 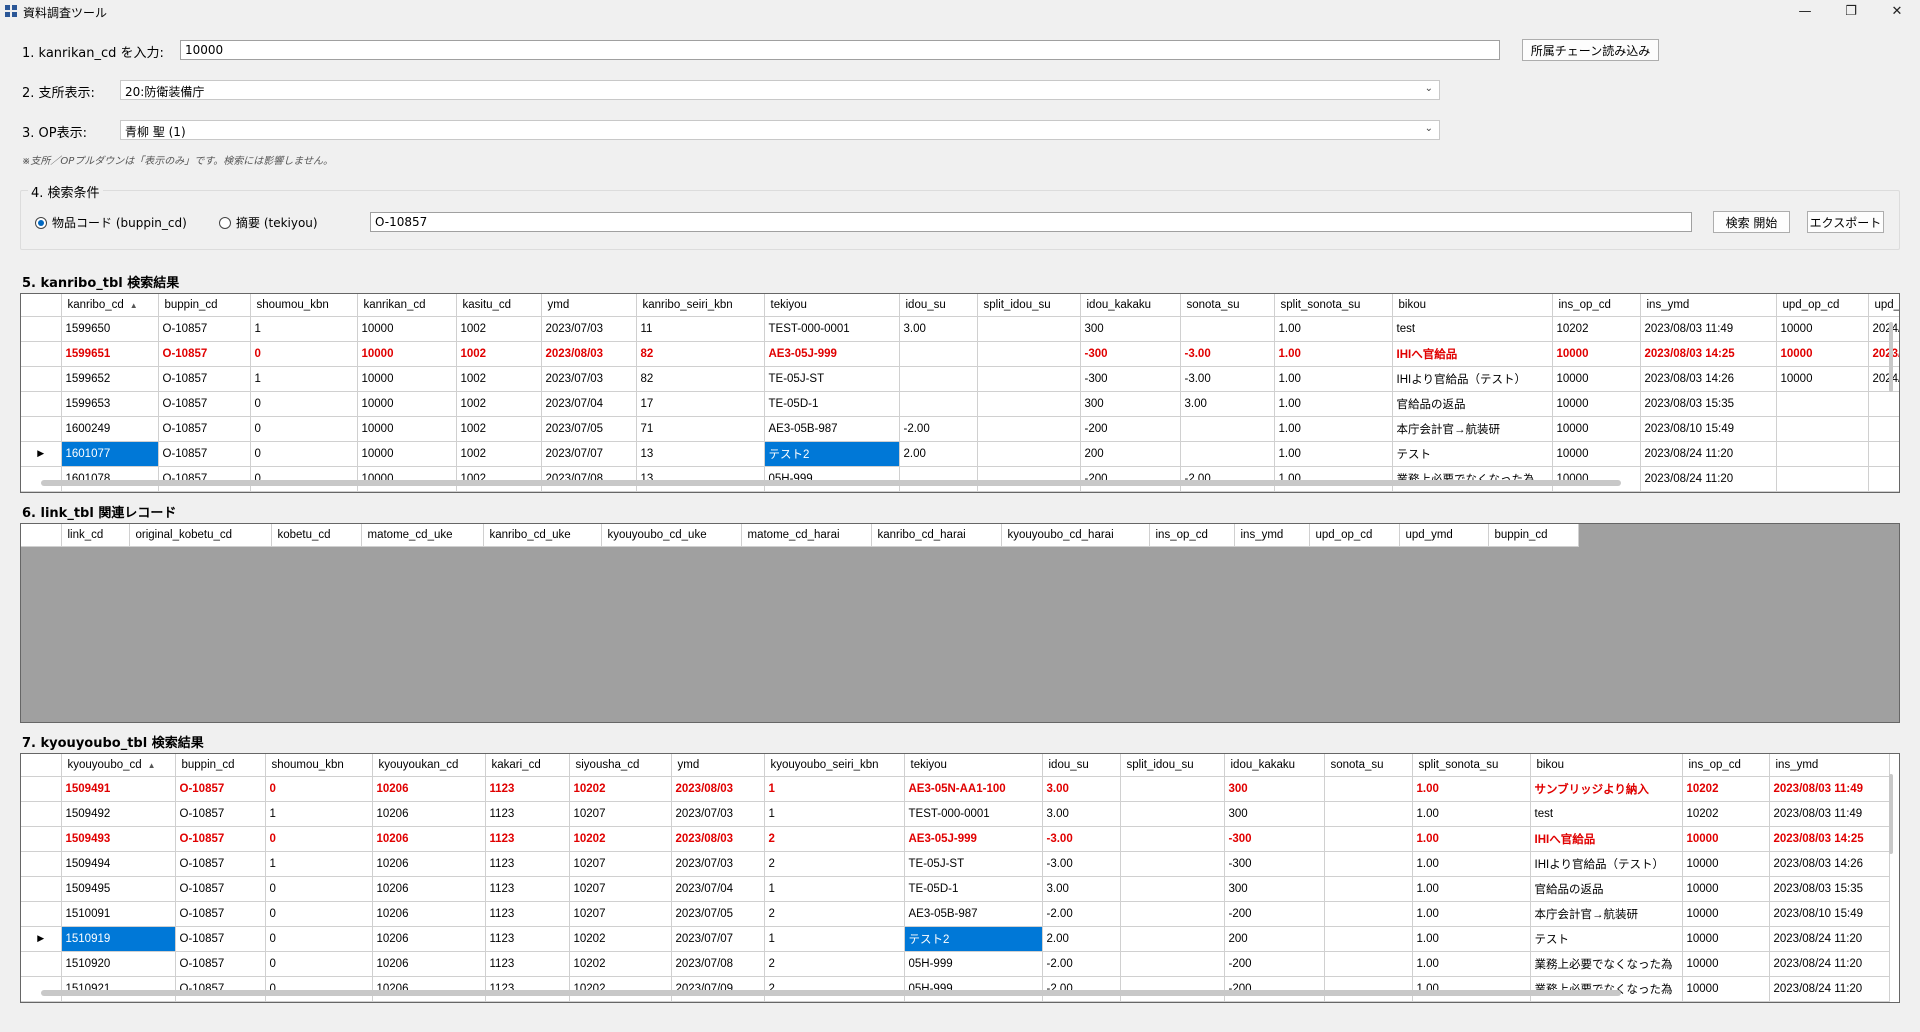 I want to click on table-cell: サンブリッジより納入, so click(x=1606, y=789).